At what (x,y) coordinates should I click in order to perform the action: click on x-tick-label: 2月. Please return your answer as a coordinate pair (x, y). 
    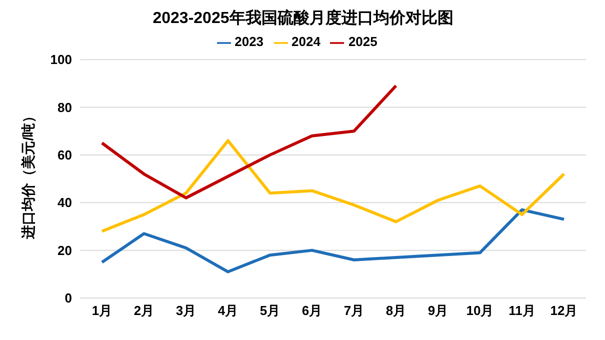
    Looking at the image, I should click on (144, 310).